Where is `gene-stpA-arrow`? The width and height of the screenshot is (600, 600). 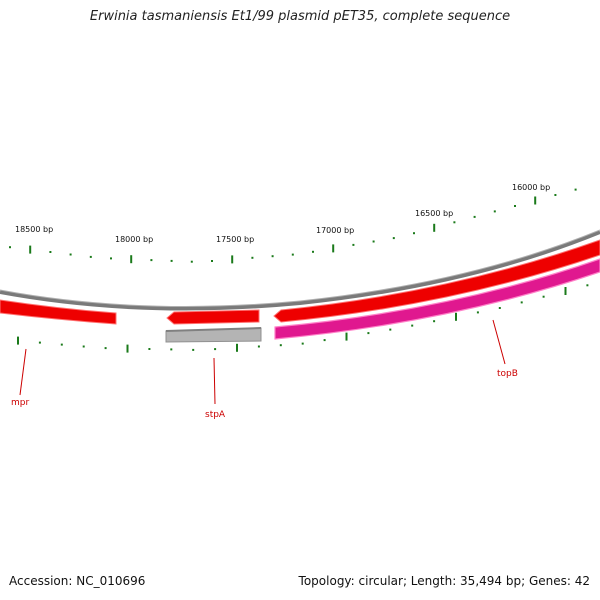
gene-stpA-arrow is located at coordinates (213, 317).